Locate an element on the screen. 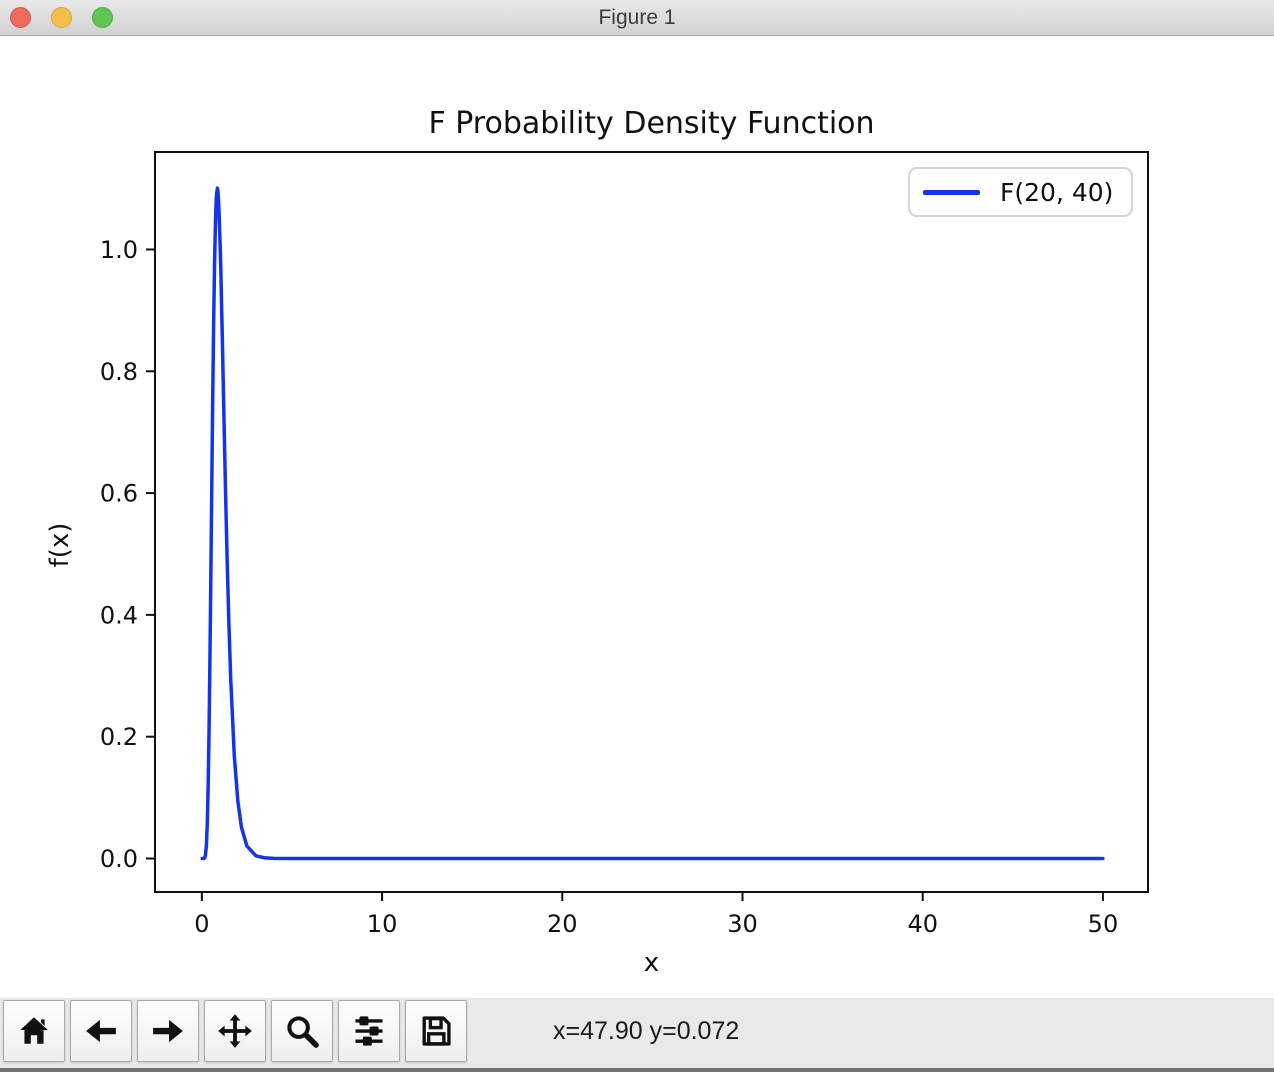  x-axis-label: x is located at coordinates (651, 963).